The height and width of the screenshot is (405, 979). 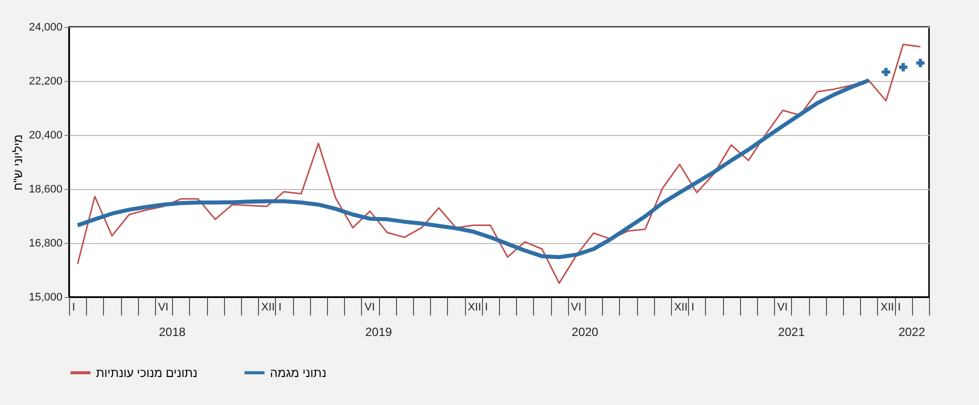 I want to click on y-tick-label: 18,600, so click(x=45, y=190).